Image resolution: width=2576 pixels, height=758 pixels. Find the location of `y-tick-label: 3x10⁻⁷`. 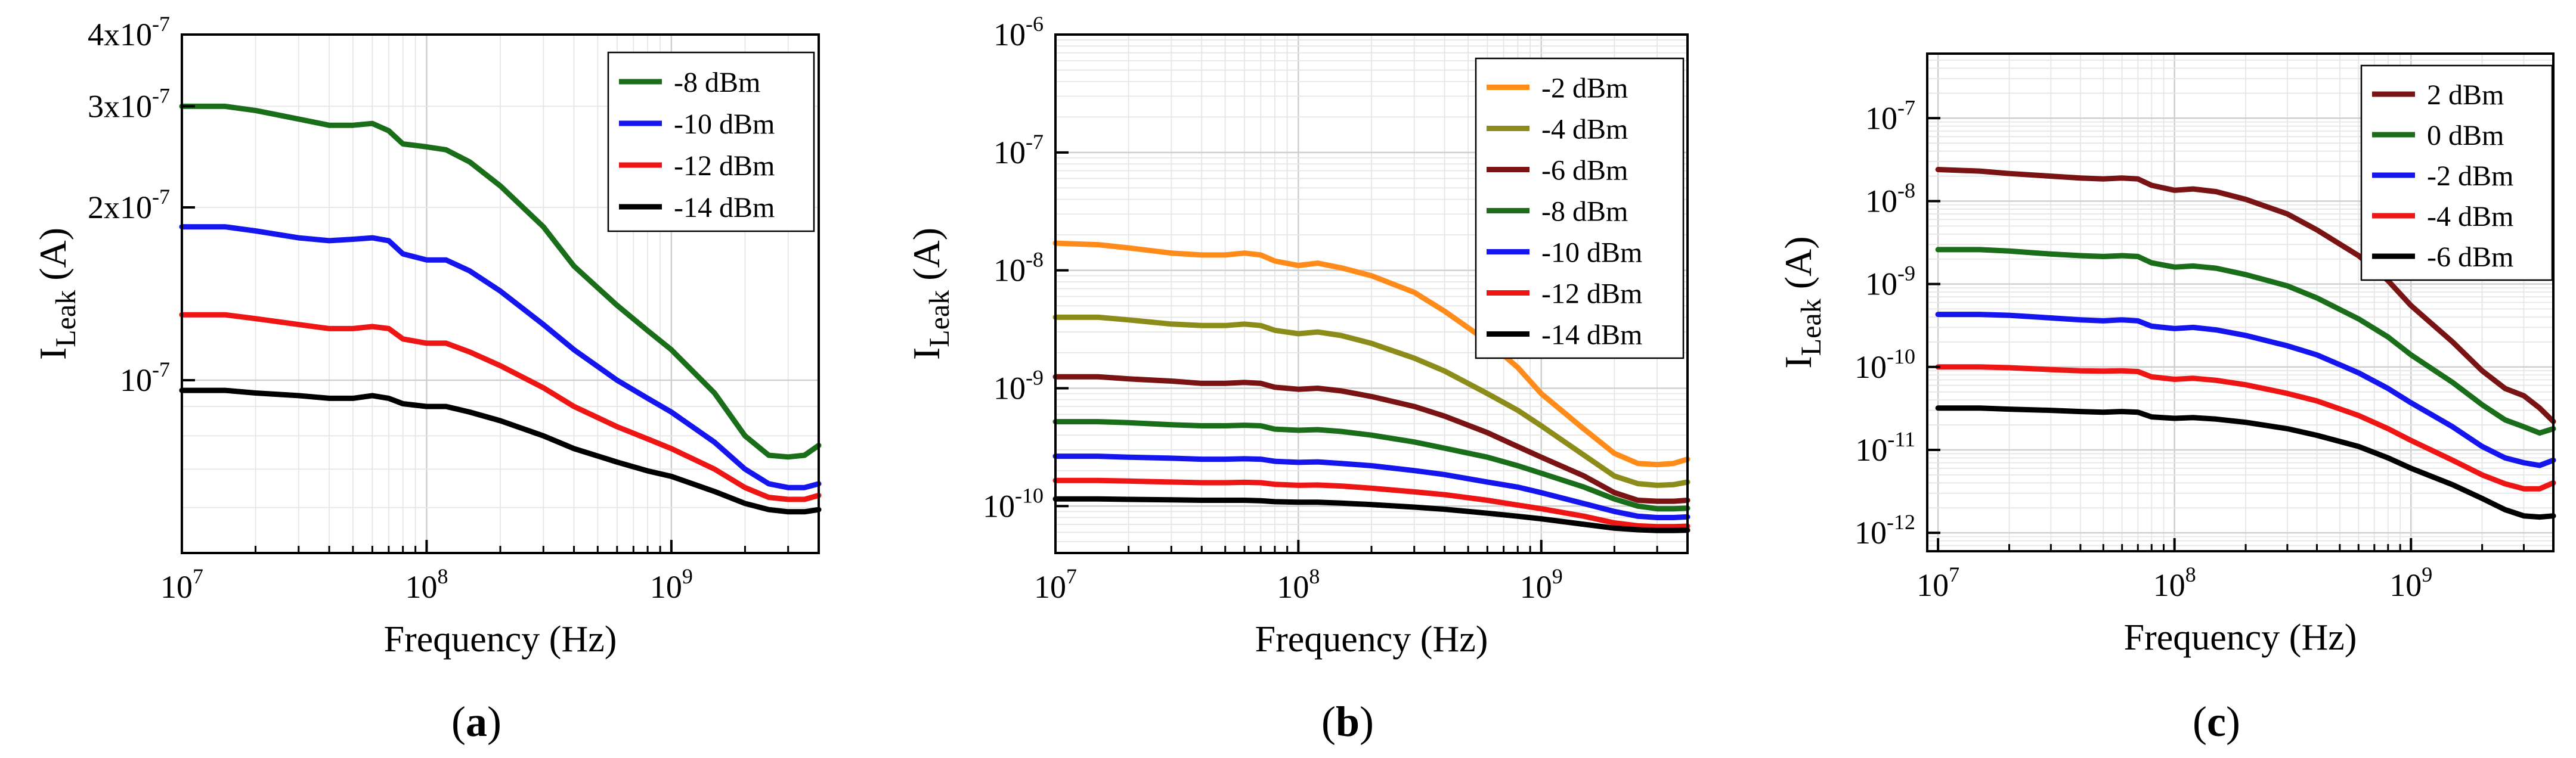

y-tick-label: 3x10⁻⁷ is located at coordinates (129, 103).